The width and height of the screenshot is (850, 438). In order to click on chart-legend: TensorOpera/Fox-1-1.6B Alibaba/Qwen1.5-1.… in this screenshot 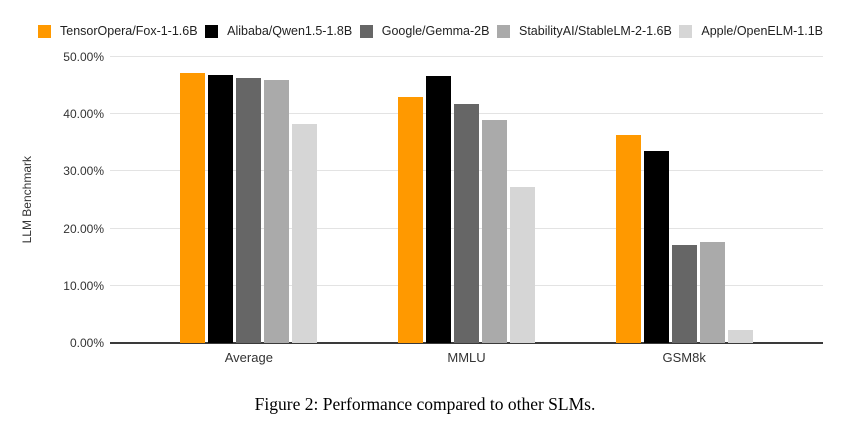, I will do `click(430, 31)`.